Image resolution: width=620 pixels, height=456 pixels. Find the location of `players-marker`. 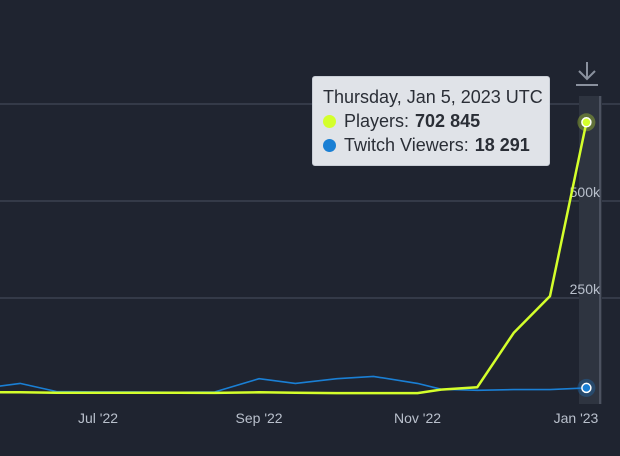

players-marker is located at coordinates (586, 122).